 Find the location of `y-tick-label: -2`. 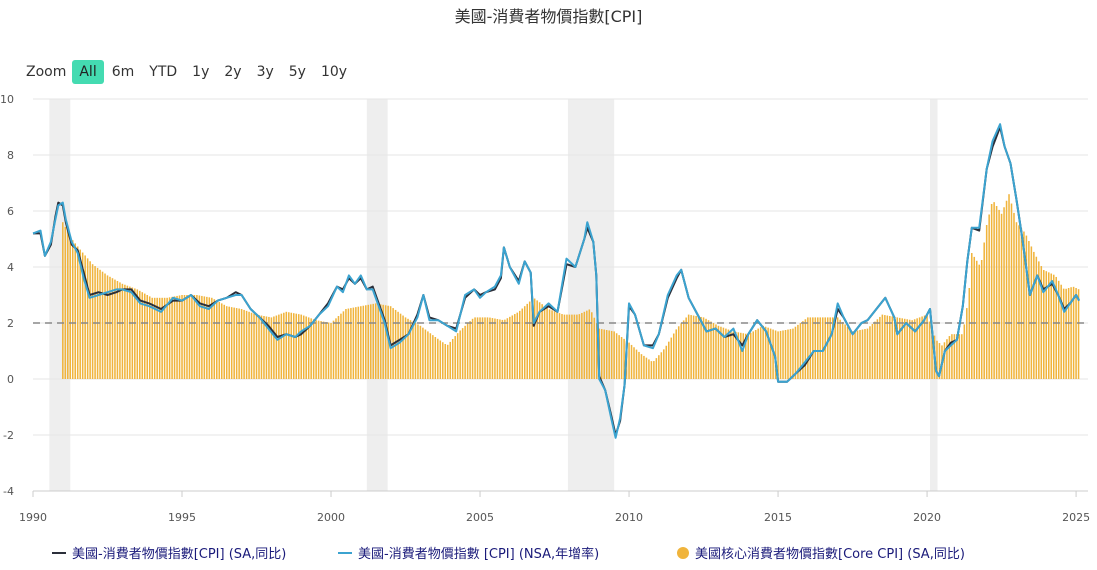

y-tick-label: -2 is located at coordinates (8, 435).